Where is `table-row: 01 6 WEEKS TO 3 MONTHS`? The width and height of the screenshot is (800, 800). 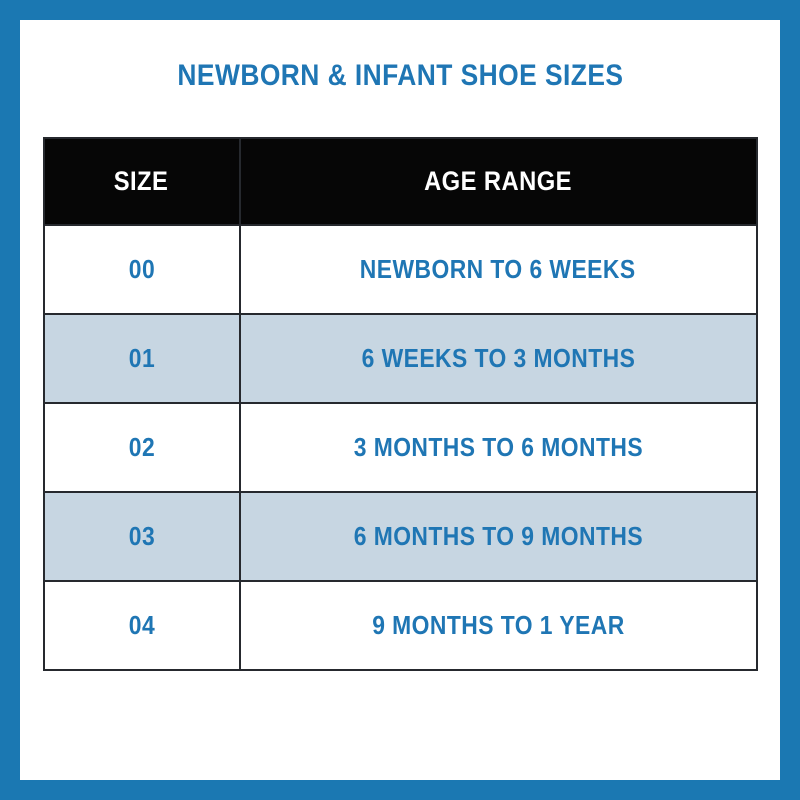
table-row: 01 6 WEEKS TO 3 MONTHS is located at coordinates (400, 358).